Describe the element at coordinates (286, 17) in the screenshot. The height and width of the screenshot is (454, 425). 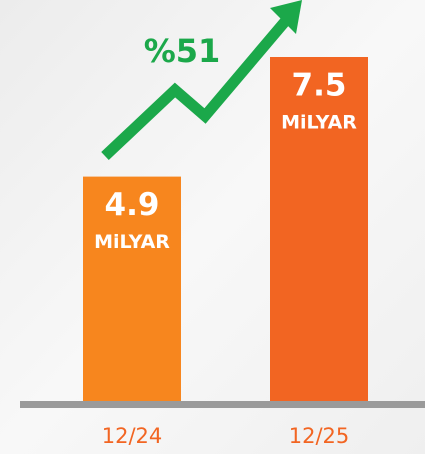
I see `arrow-head` at that location.